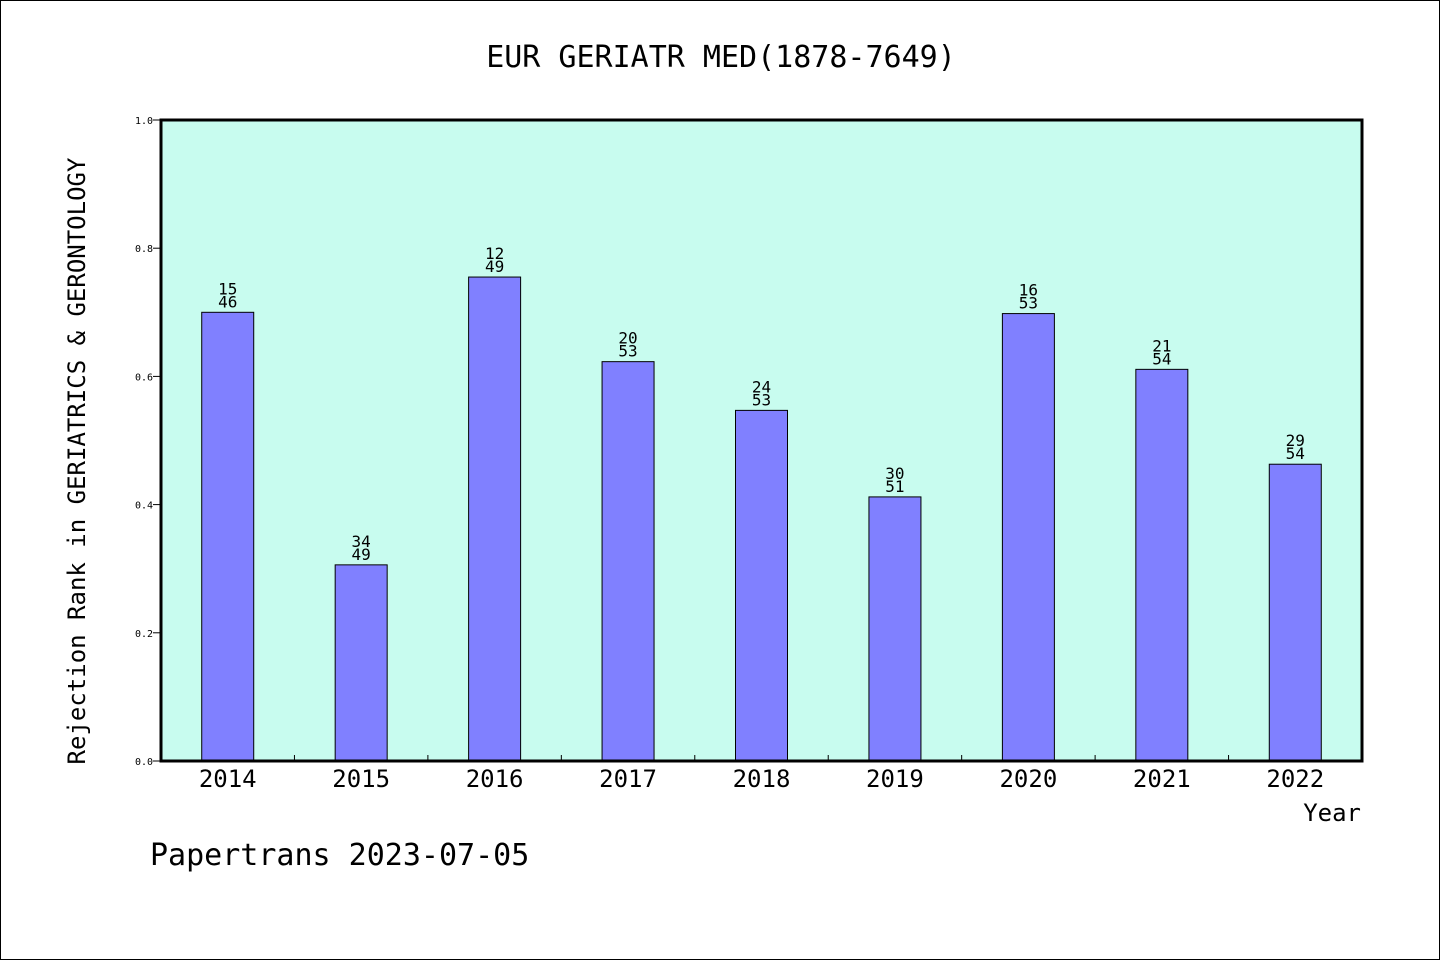  What do you see at coordinates (227, 301) in the screenshot?
I see `data-label-bottom: 46` at bounding box center [227, 301].